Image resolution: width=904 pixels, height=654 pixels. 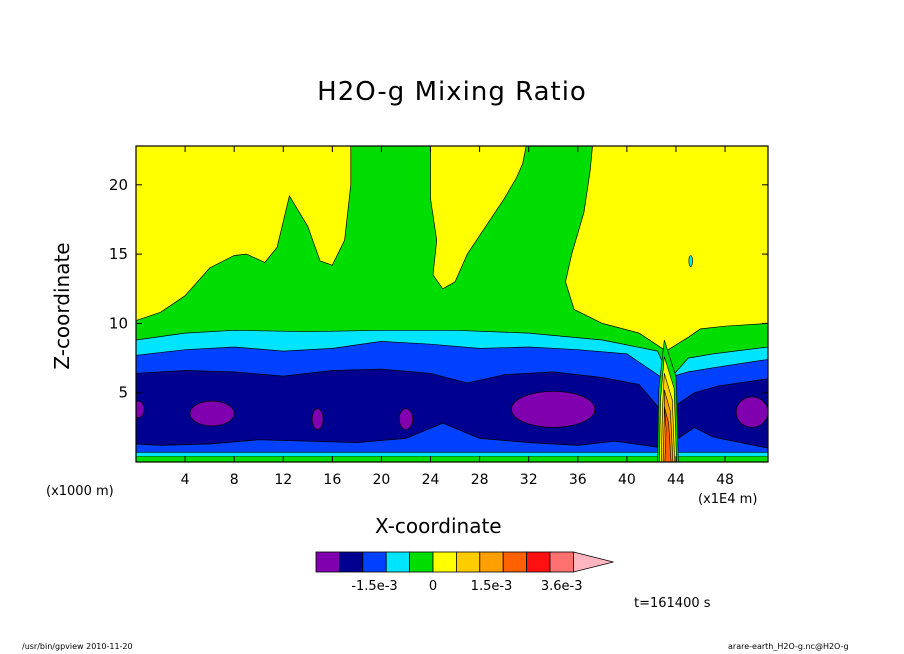 What do you see at coordinates (452, 437) in the screenshot?
I see `contour-fill-blue-low` at bounding box center [452, 437].